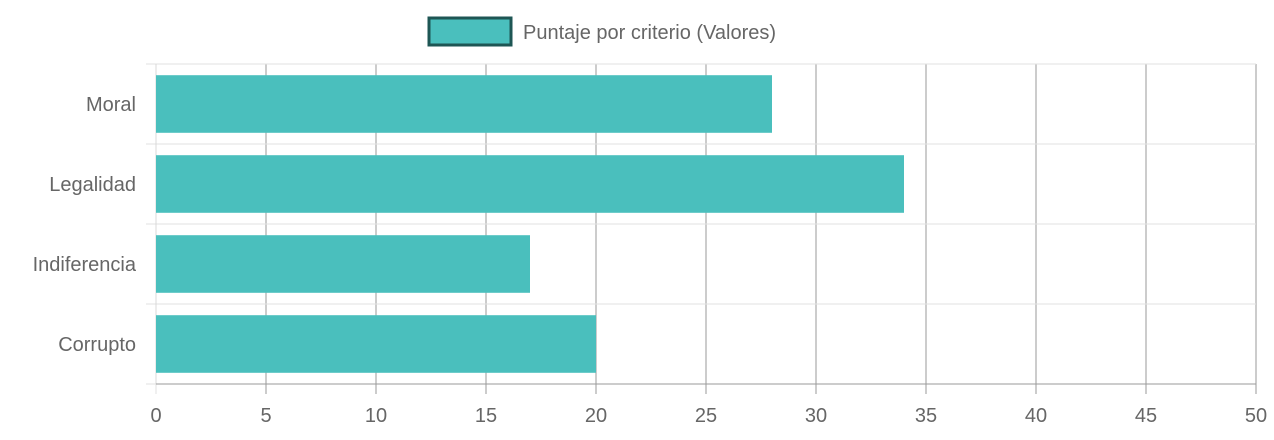 This screenshot has height=440, width=1274. What do you see at coordinates (97, 345) in the screenshot?
I see `y-tick-label: Corrupto` at bounding box center [97, 345].